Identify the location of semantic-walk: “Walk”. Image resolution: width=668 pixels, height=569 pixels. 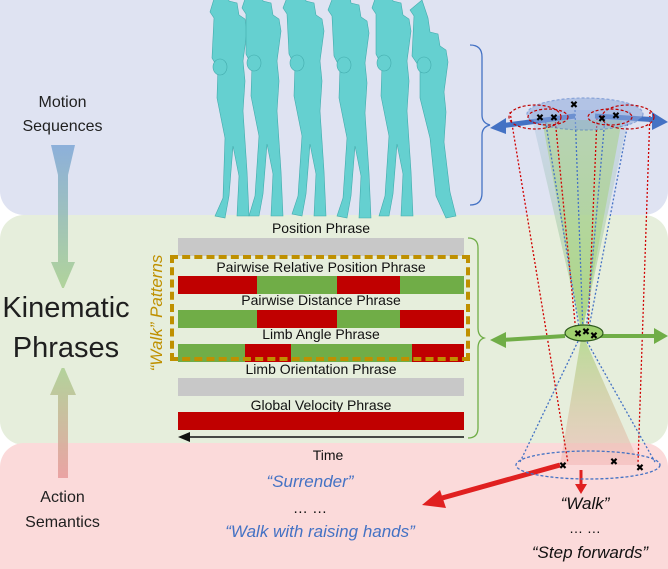
(585, 503).